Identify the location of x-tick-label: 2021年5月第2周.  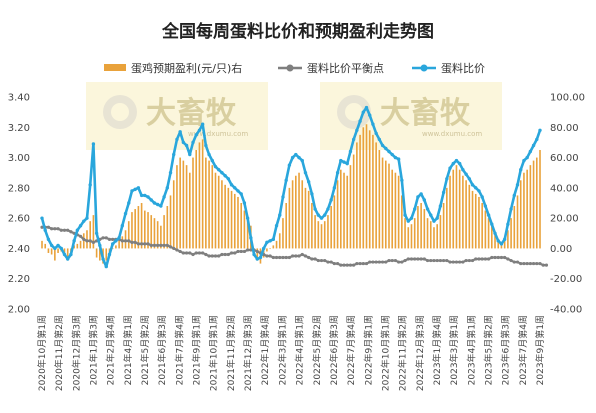
(145, 350).